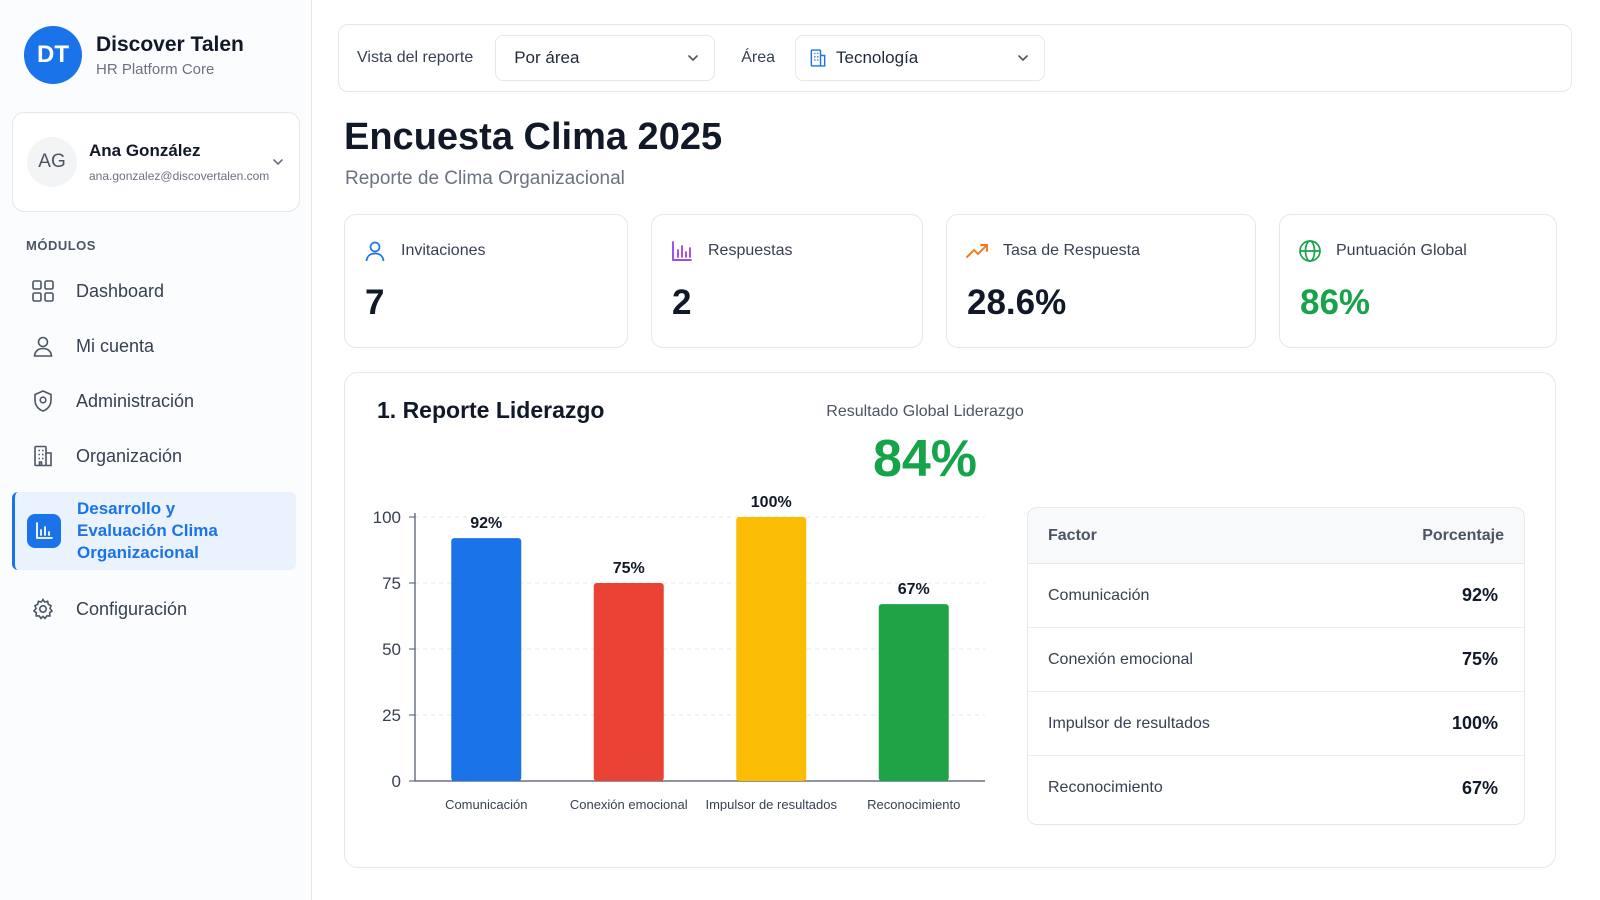  I want to click on shield-icon, so click(43, 401).